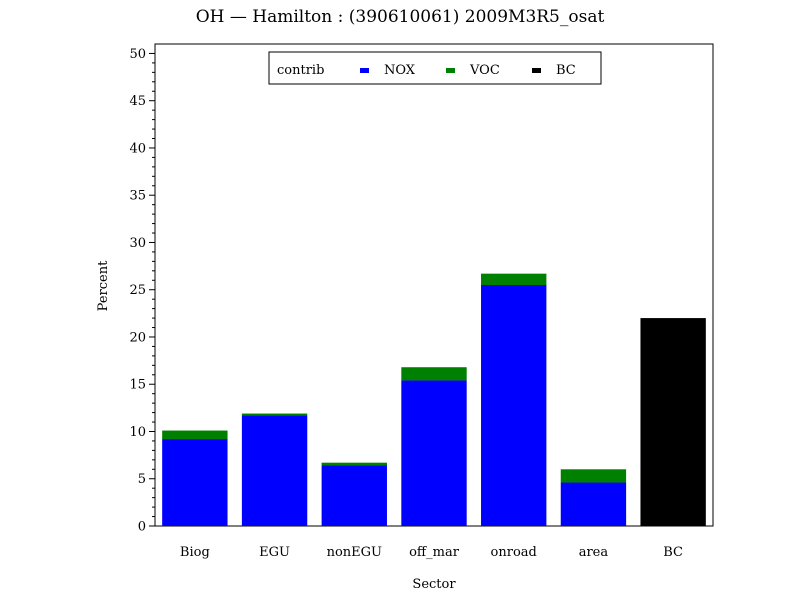 This screenshot has width=800, height=600. Describe the element at coordinates (142, 527) in the screenshot. I see `y-tick-label: 0` at that location.